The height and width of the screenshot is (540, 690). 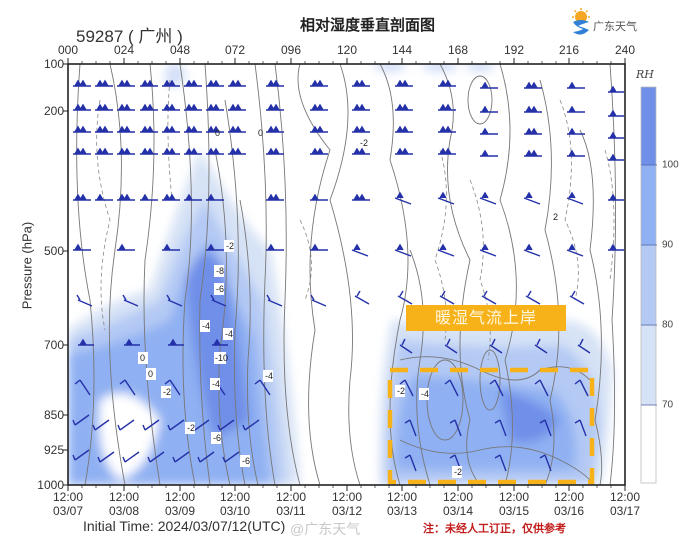 I want to click on svg-text: -8, so click(x=220, y=271).